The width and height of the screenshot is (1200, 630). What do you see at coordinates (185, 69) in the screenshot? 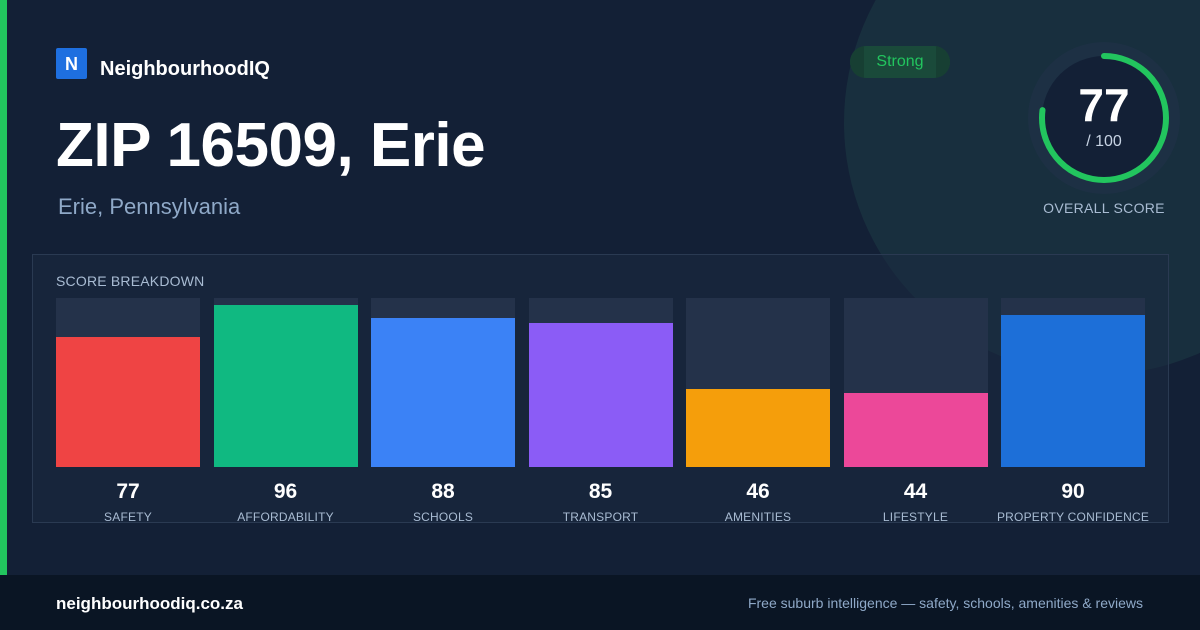
I see `brand-name: NeighbourhoodIQ` at bounding box center [185, 69].